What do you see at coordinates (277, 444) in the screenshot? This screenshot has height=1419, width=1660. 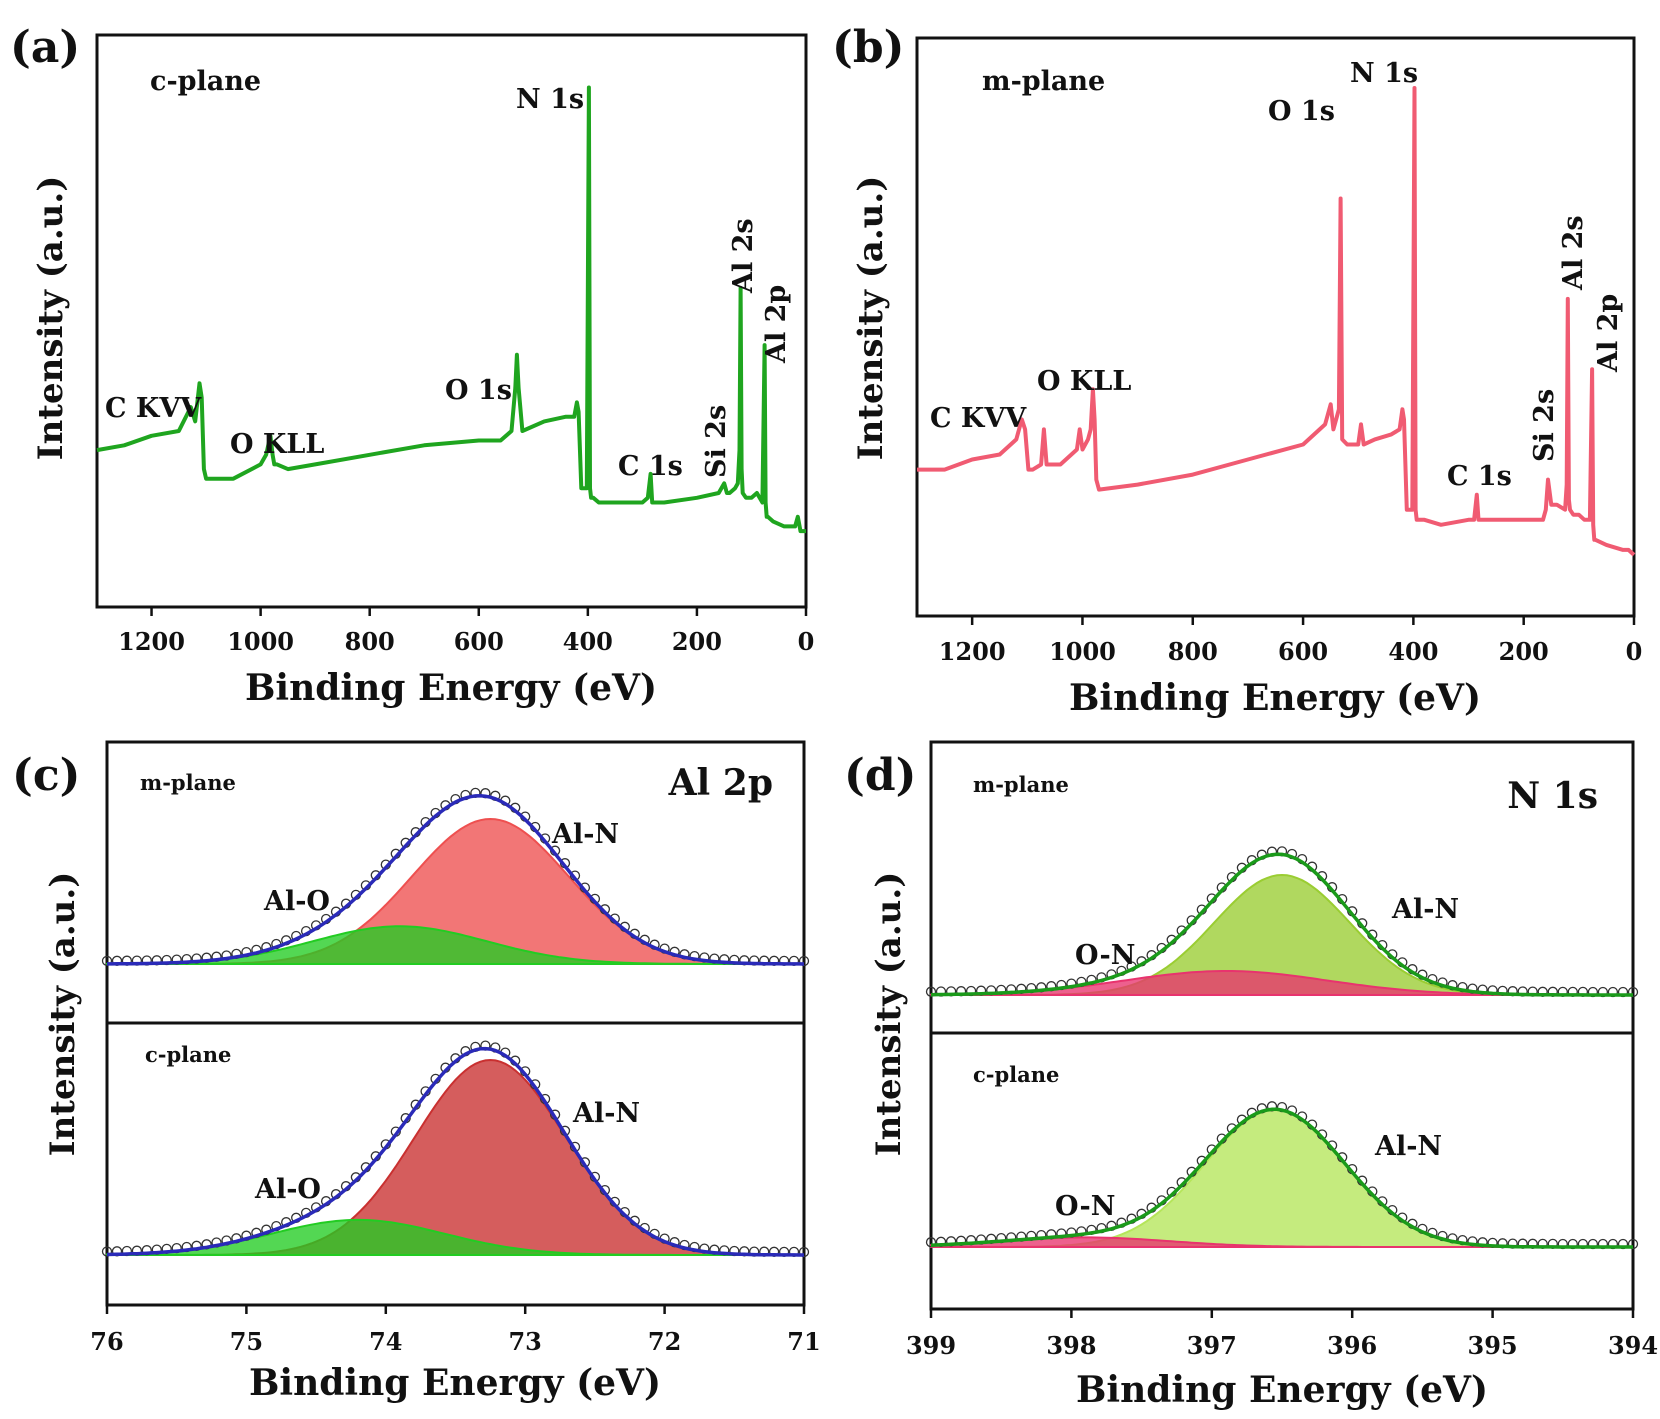 I see `panel-a-peak-o-kll: O KLL` at bounding box center [277, 444].